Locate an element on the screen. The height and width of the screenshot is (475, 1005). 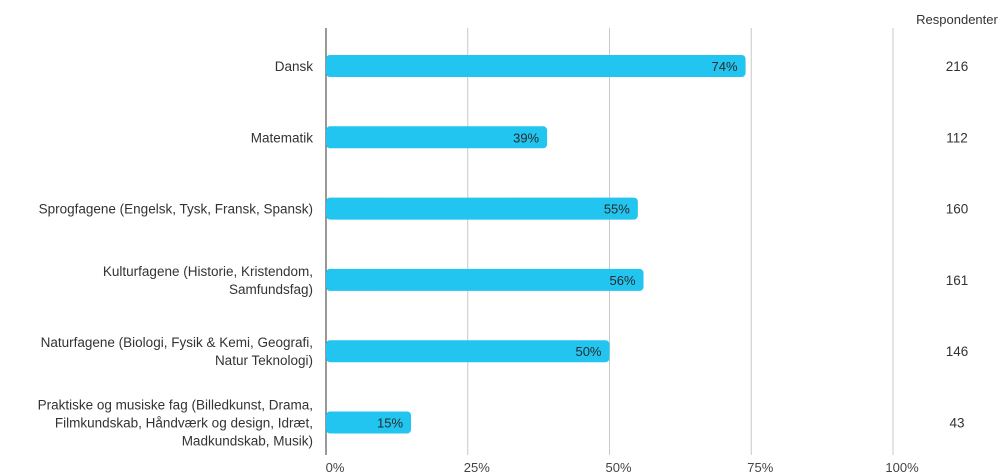
category-label: Dansk is located at coordinates (294, 66).